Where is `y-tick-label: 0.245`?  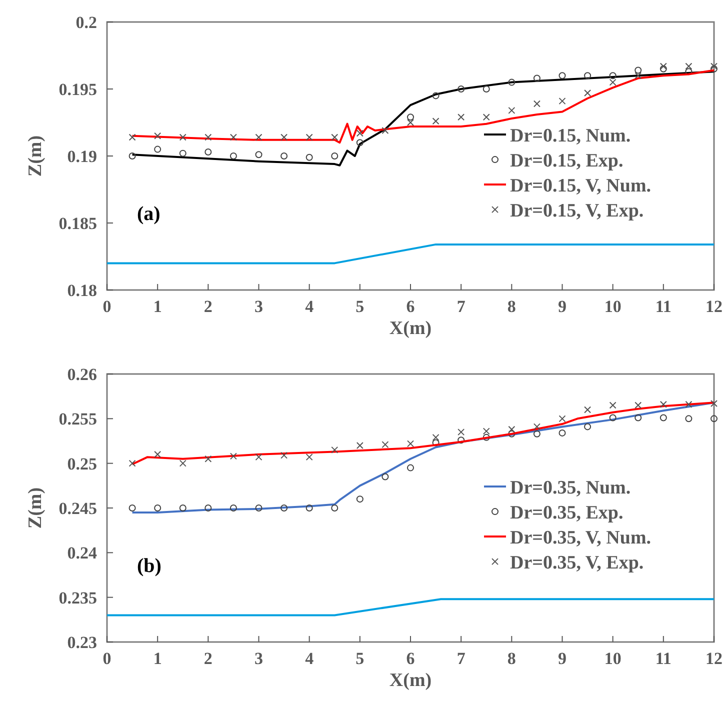
y-tick-label: 0.245 is located at coordinates (77, 508).